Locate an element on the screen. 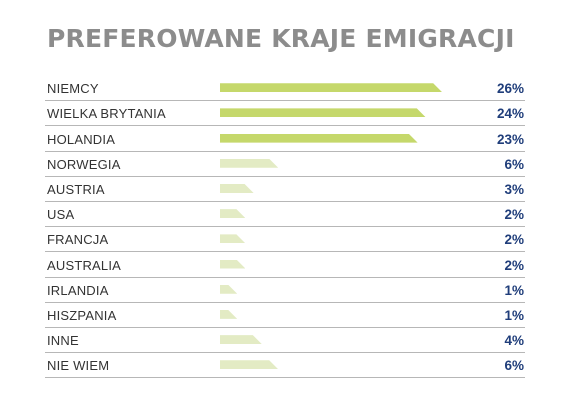 This screenshot has width=585, height=404. chart-title: PREFEROWANE KRAJE EMIGRACJI is located at coordinates (281, 38).